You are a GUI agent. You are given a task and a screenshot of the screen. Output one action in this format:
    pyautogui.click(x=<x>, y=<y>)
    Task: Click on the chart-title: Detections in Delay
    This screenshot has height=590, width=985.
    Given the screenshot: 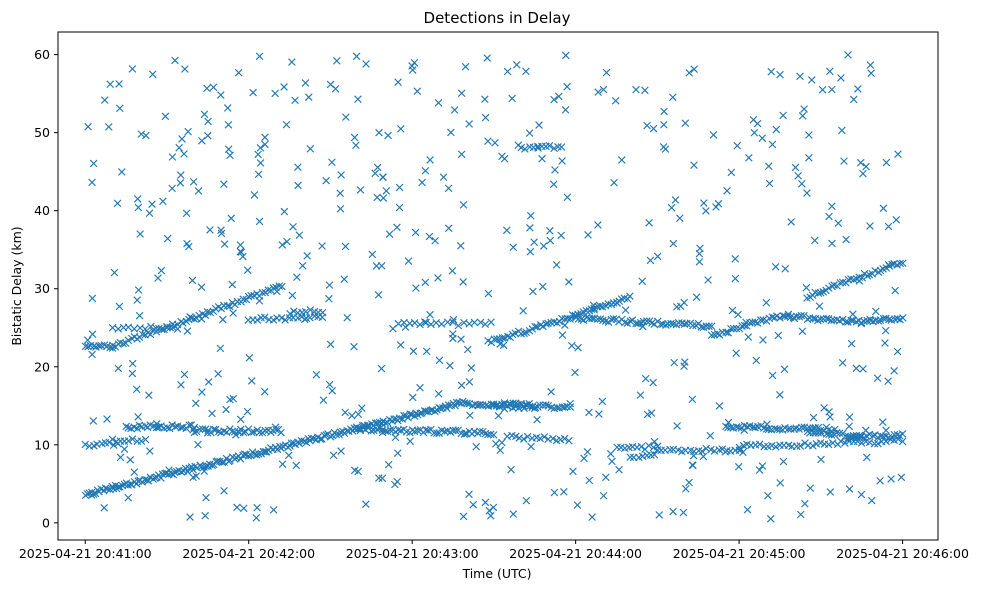 What is the action you would take?
    pyautogui.click(x=497, y=18)
    